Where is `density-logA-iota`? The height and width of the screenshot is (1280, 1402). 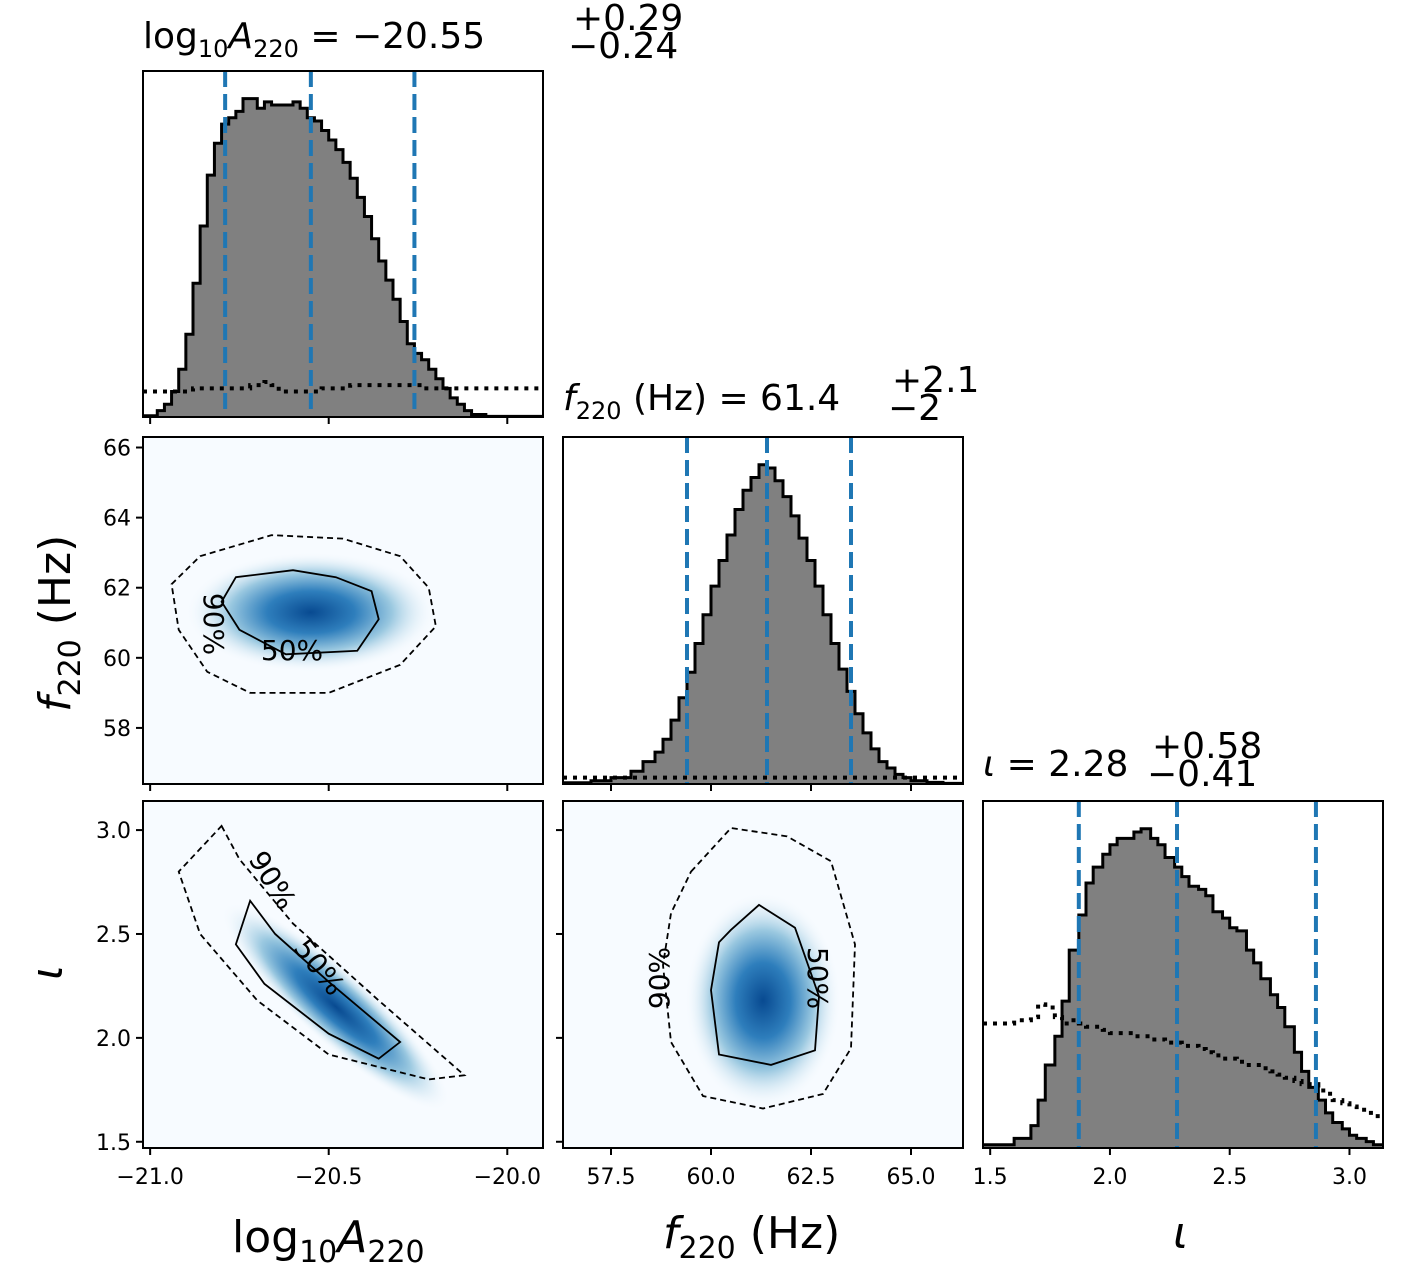 density-logA-iota is located at coordinates (343, 974).